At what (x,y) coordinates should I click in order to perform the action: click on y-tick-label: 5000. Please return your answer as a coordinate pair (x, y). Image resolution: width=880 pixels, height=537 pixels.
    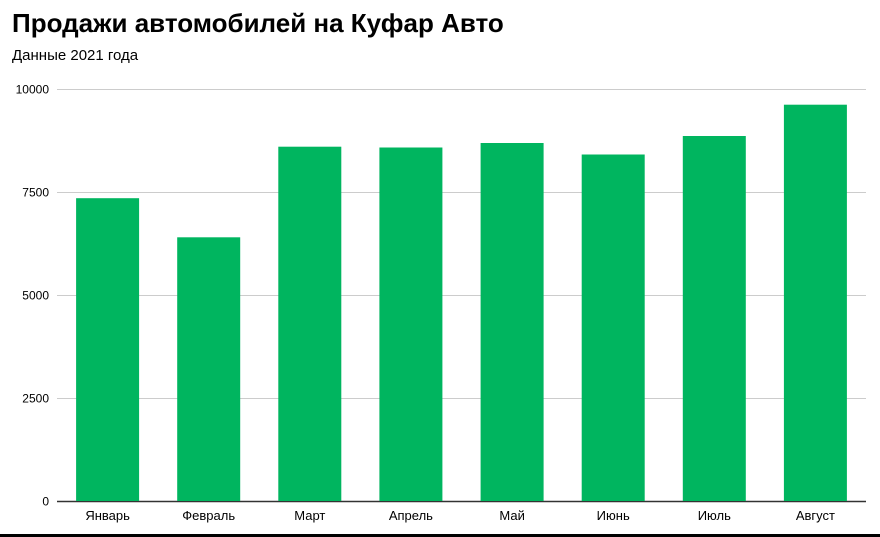
    Looking at the image, I should click on (35, 296).